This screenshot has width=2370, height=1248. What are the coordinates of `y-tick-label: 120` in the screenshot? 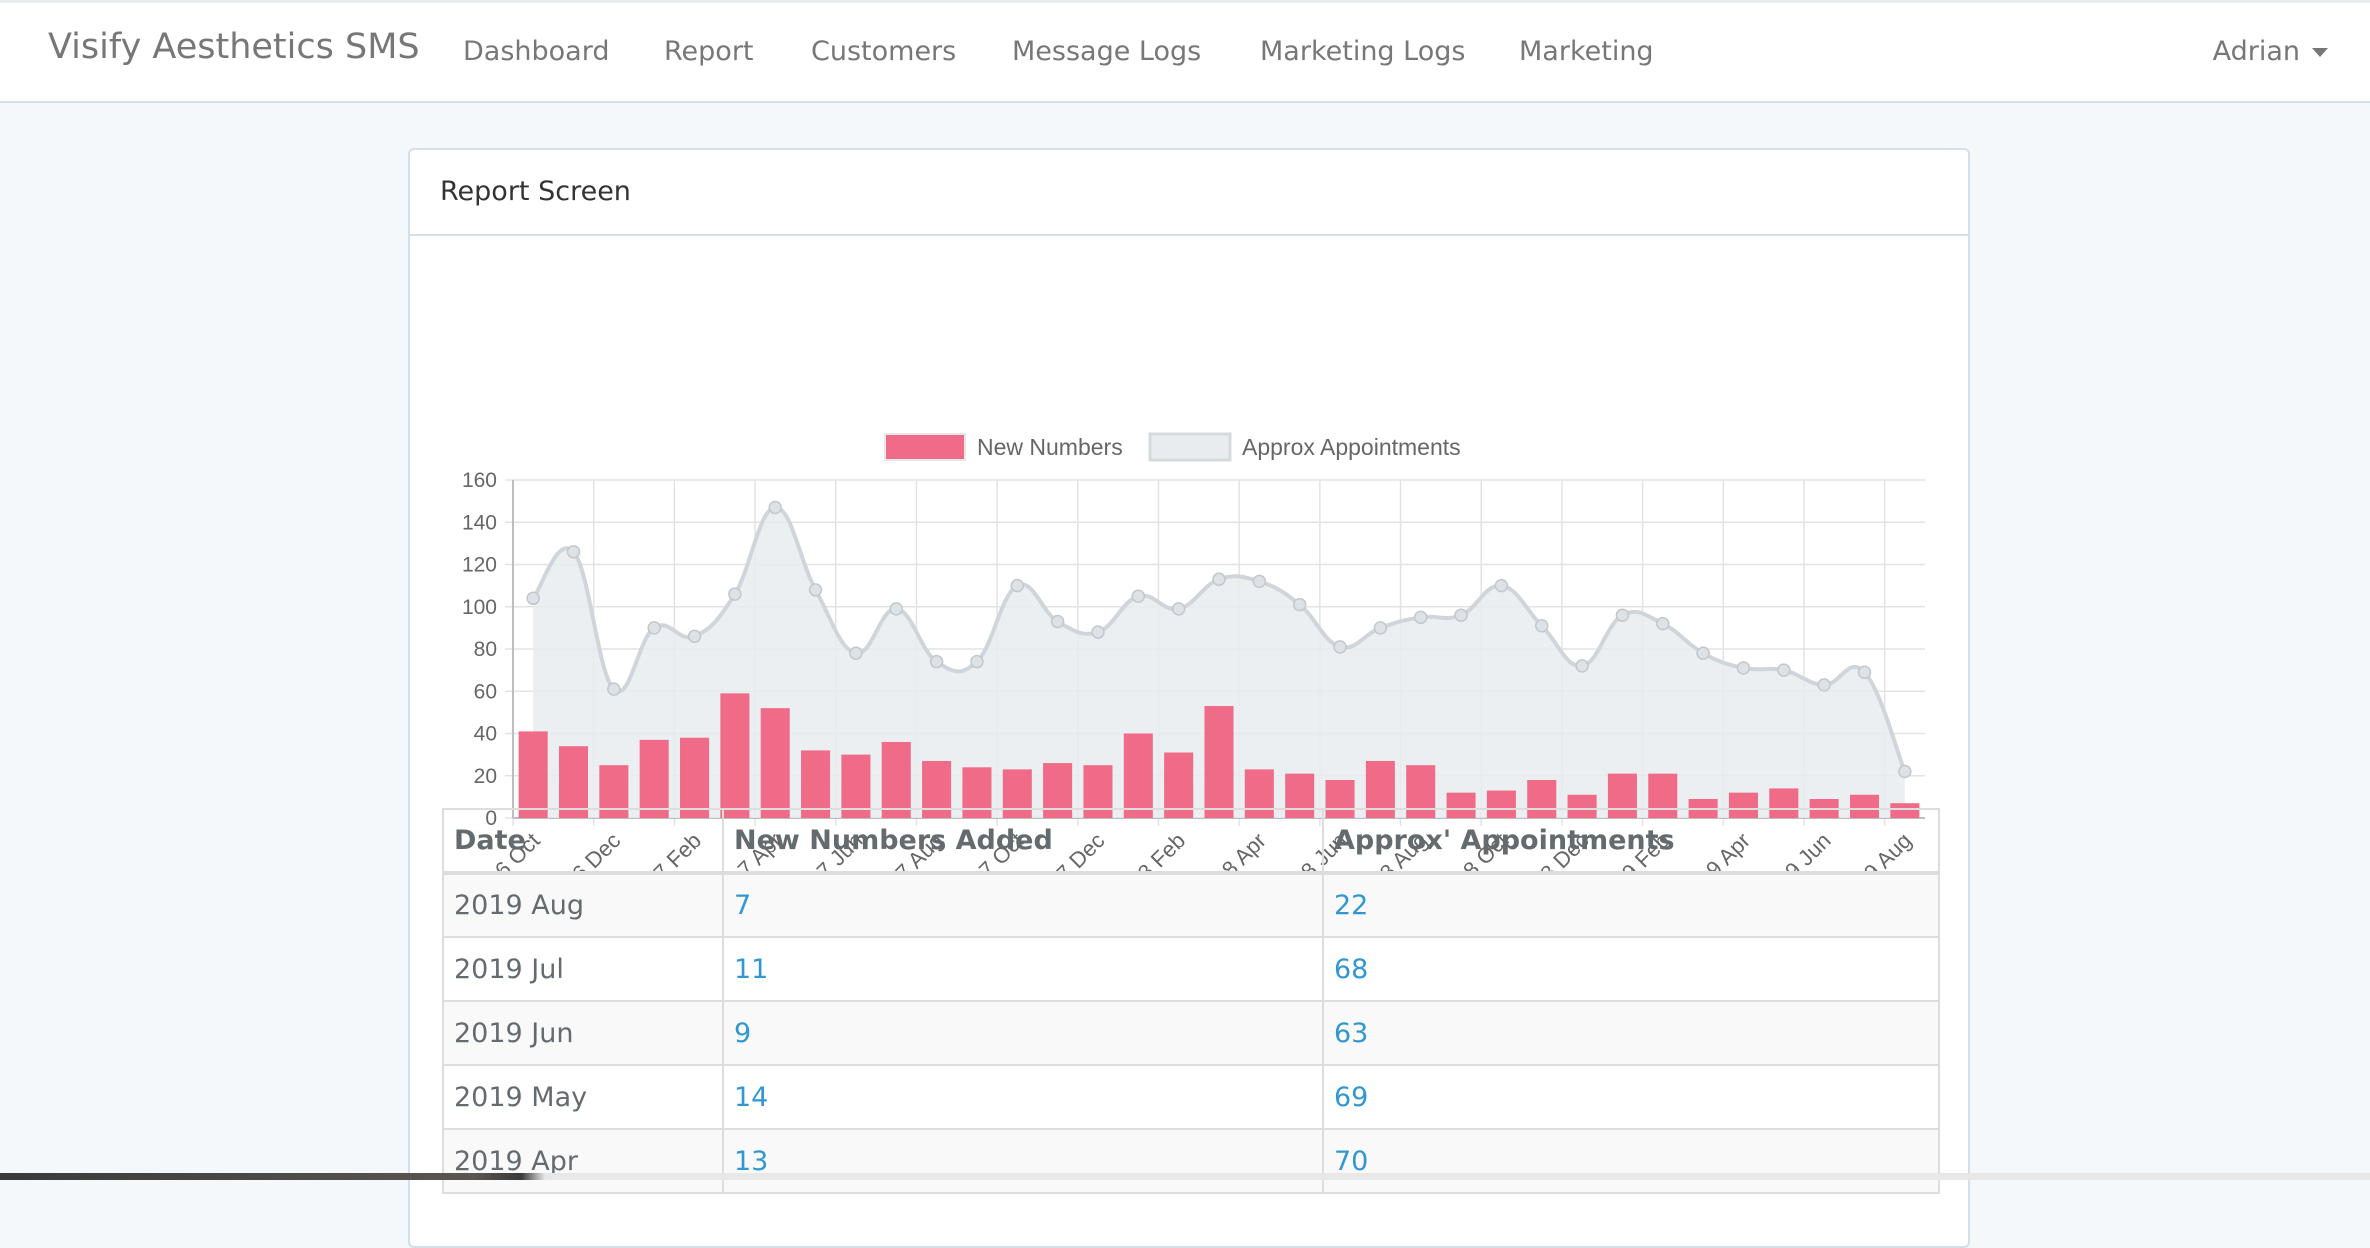 It's located at (479, 565).